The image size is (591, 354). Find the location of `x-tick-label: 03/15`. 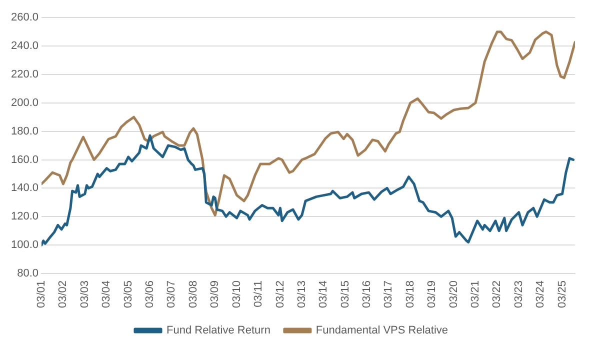

x-tick-label: 03/15 is located at coordinates (345, 294).